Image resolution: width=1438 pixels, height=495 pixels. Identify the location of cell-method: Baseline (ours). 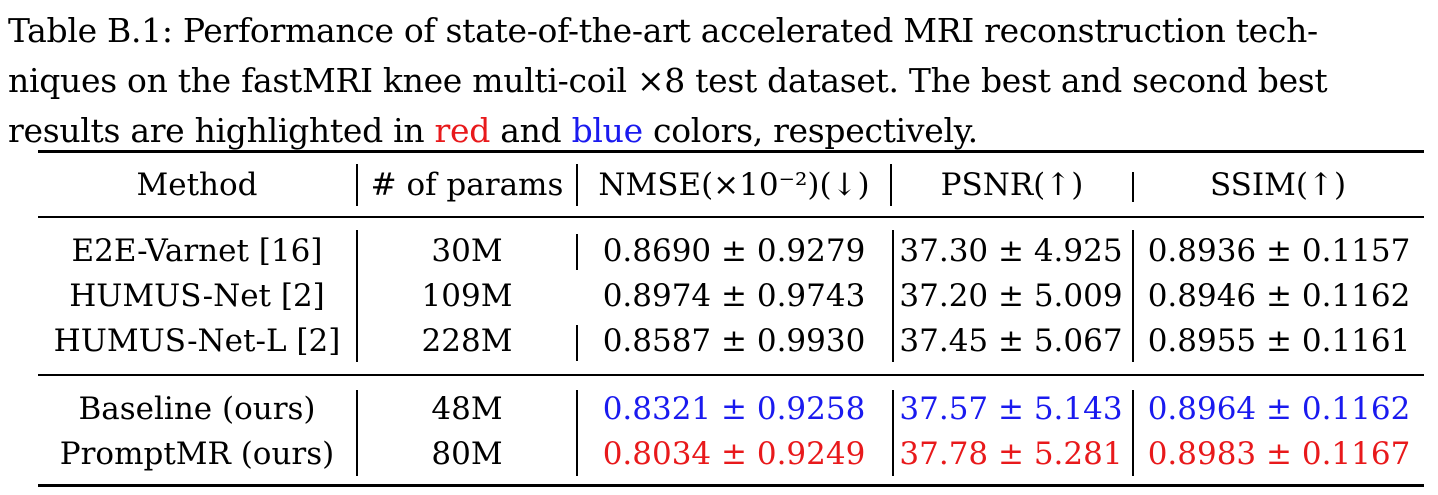
(197, 409).